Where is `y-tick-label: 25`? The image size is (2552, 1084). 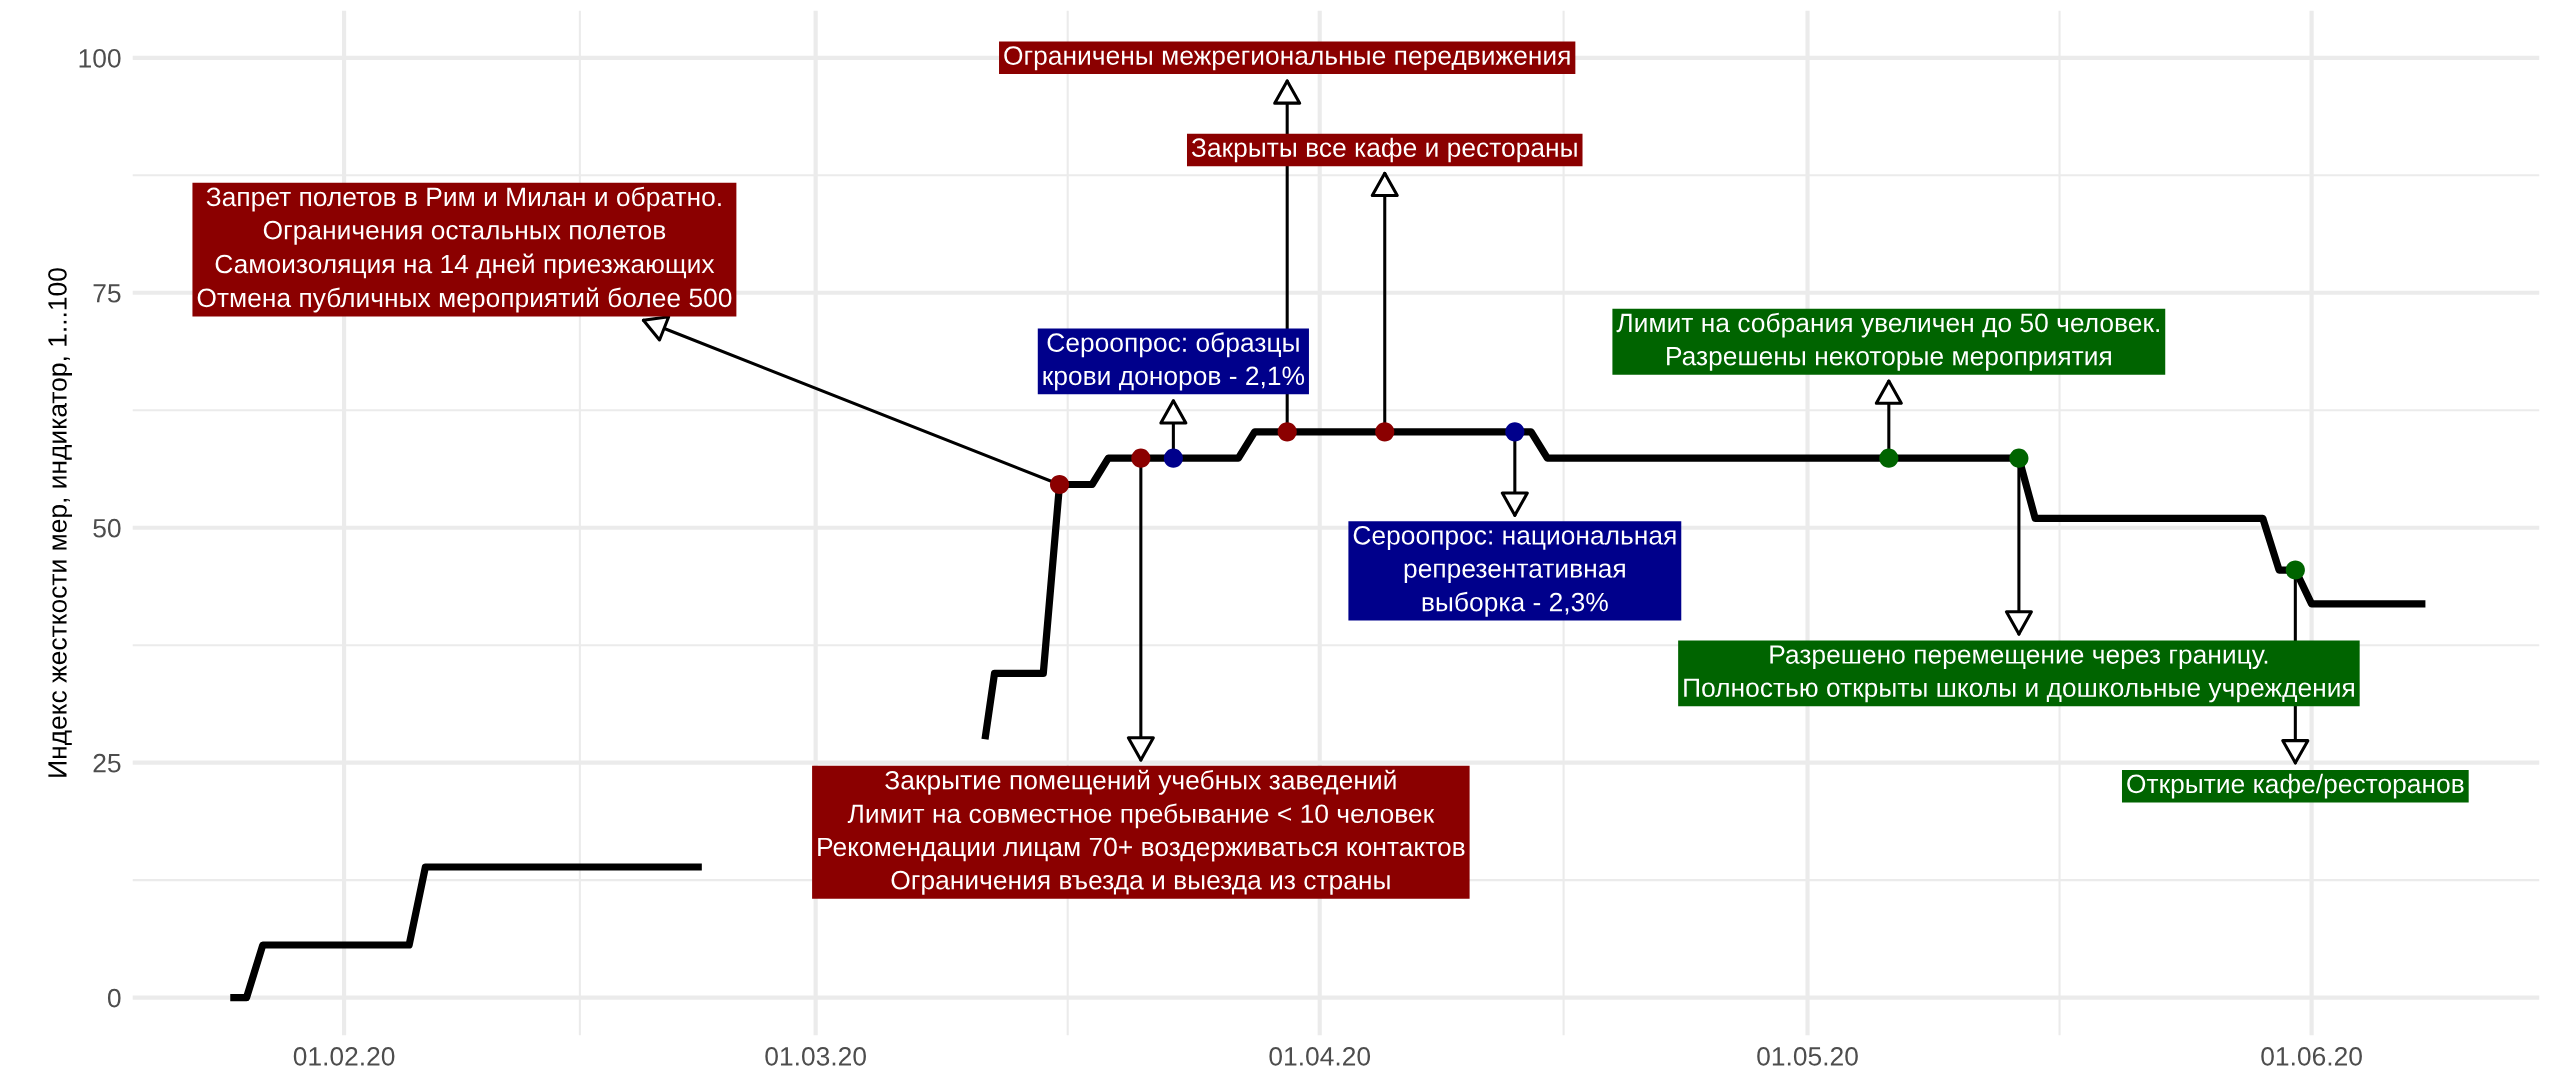
y-tick-label: 25 is located at coordinates (107, 763).